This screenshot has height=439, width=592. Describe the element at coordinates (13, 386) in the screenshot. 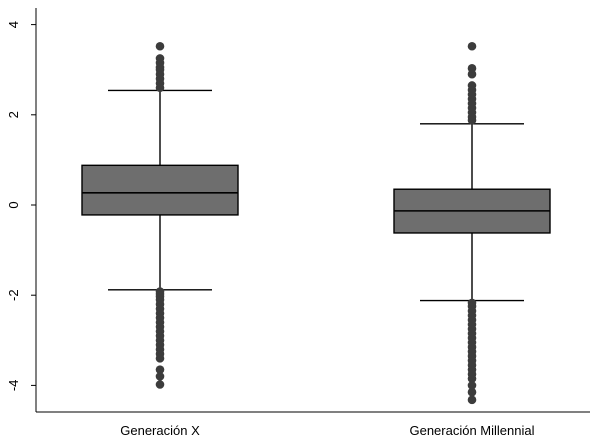

I see `y-tick-label: -4` at that location.